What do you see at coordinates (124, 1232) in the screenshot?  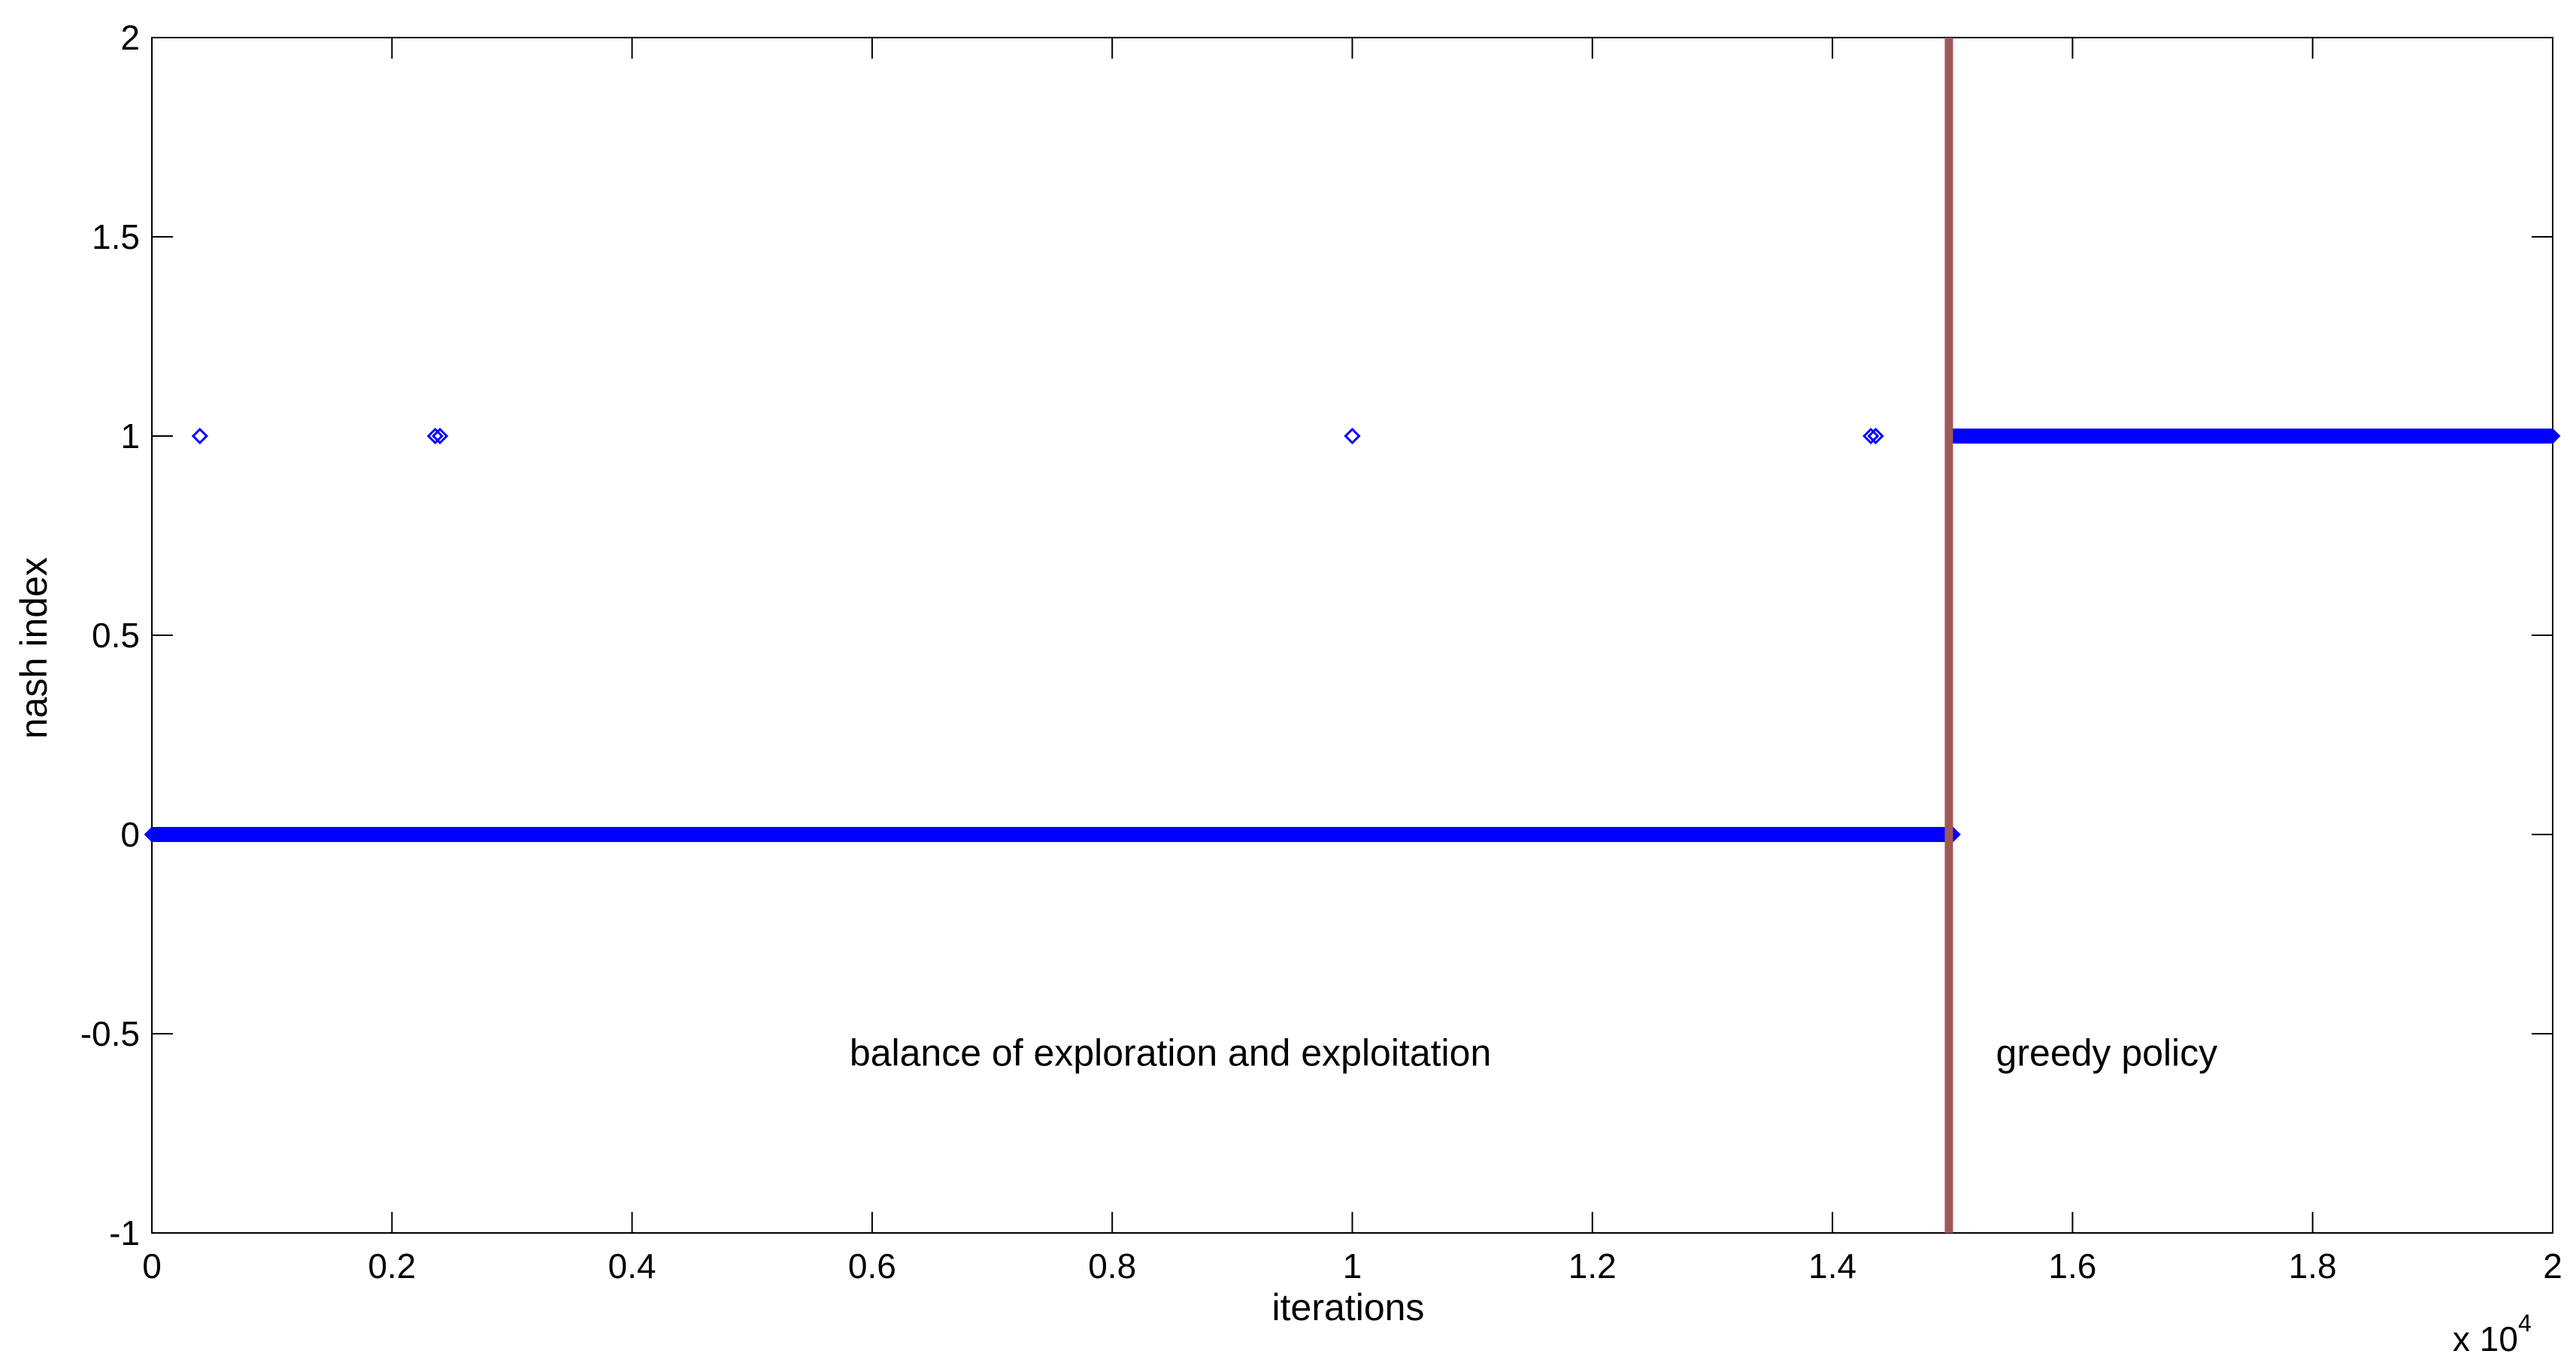 I see `y-tick-label: -1` at bounding box center [124, 1232].